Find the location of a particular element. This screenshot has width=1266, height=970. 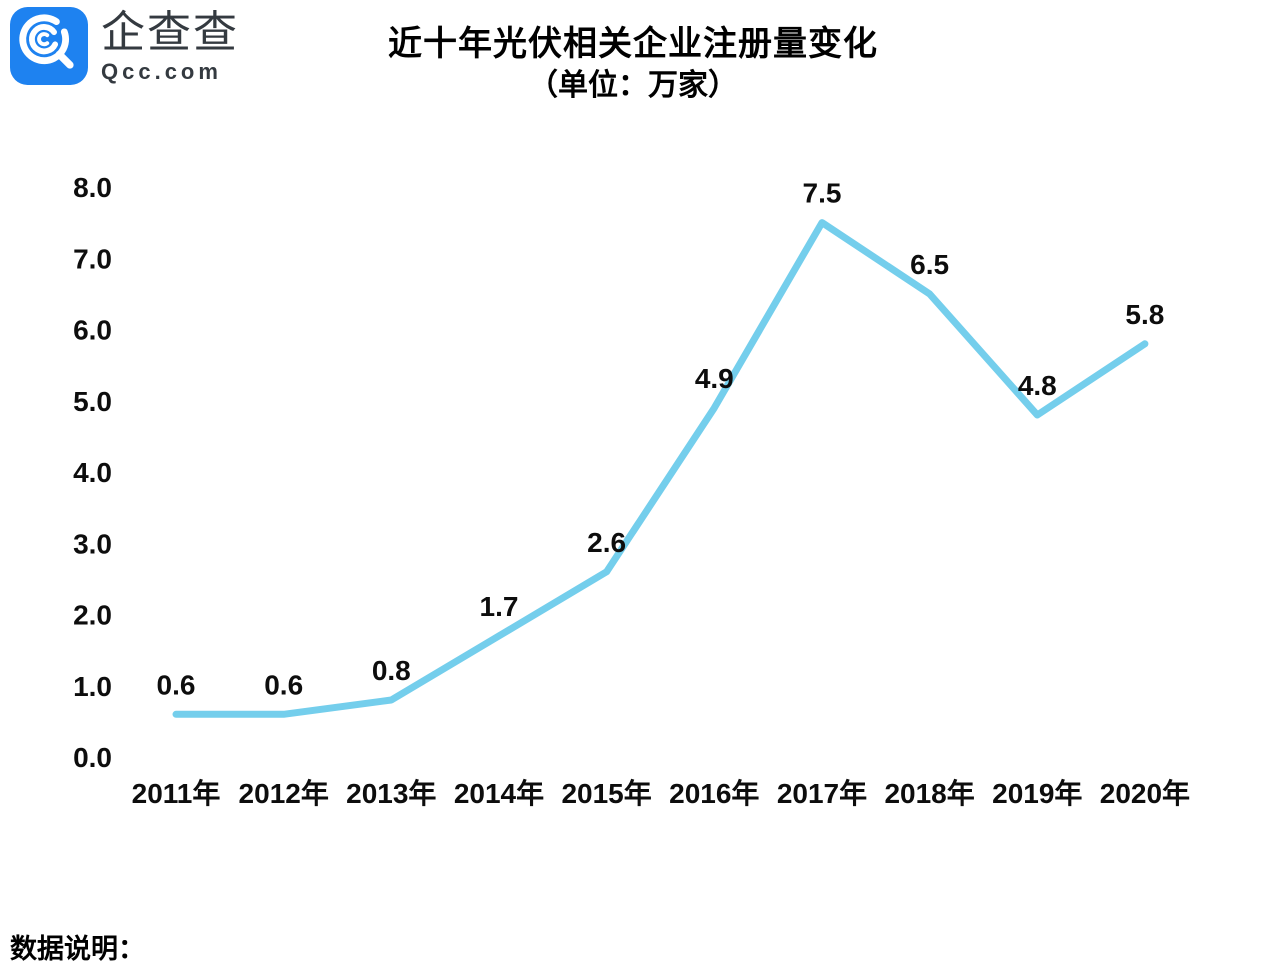

qcc-logo: 企查查 Qcc.com is located at coordinates (124, 46).